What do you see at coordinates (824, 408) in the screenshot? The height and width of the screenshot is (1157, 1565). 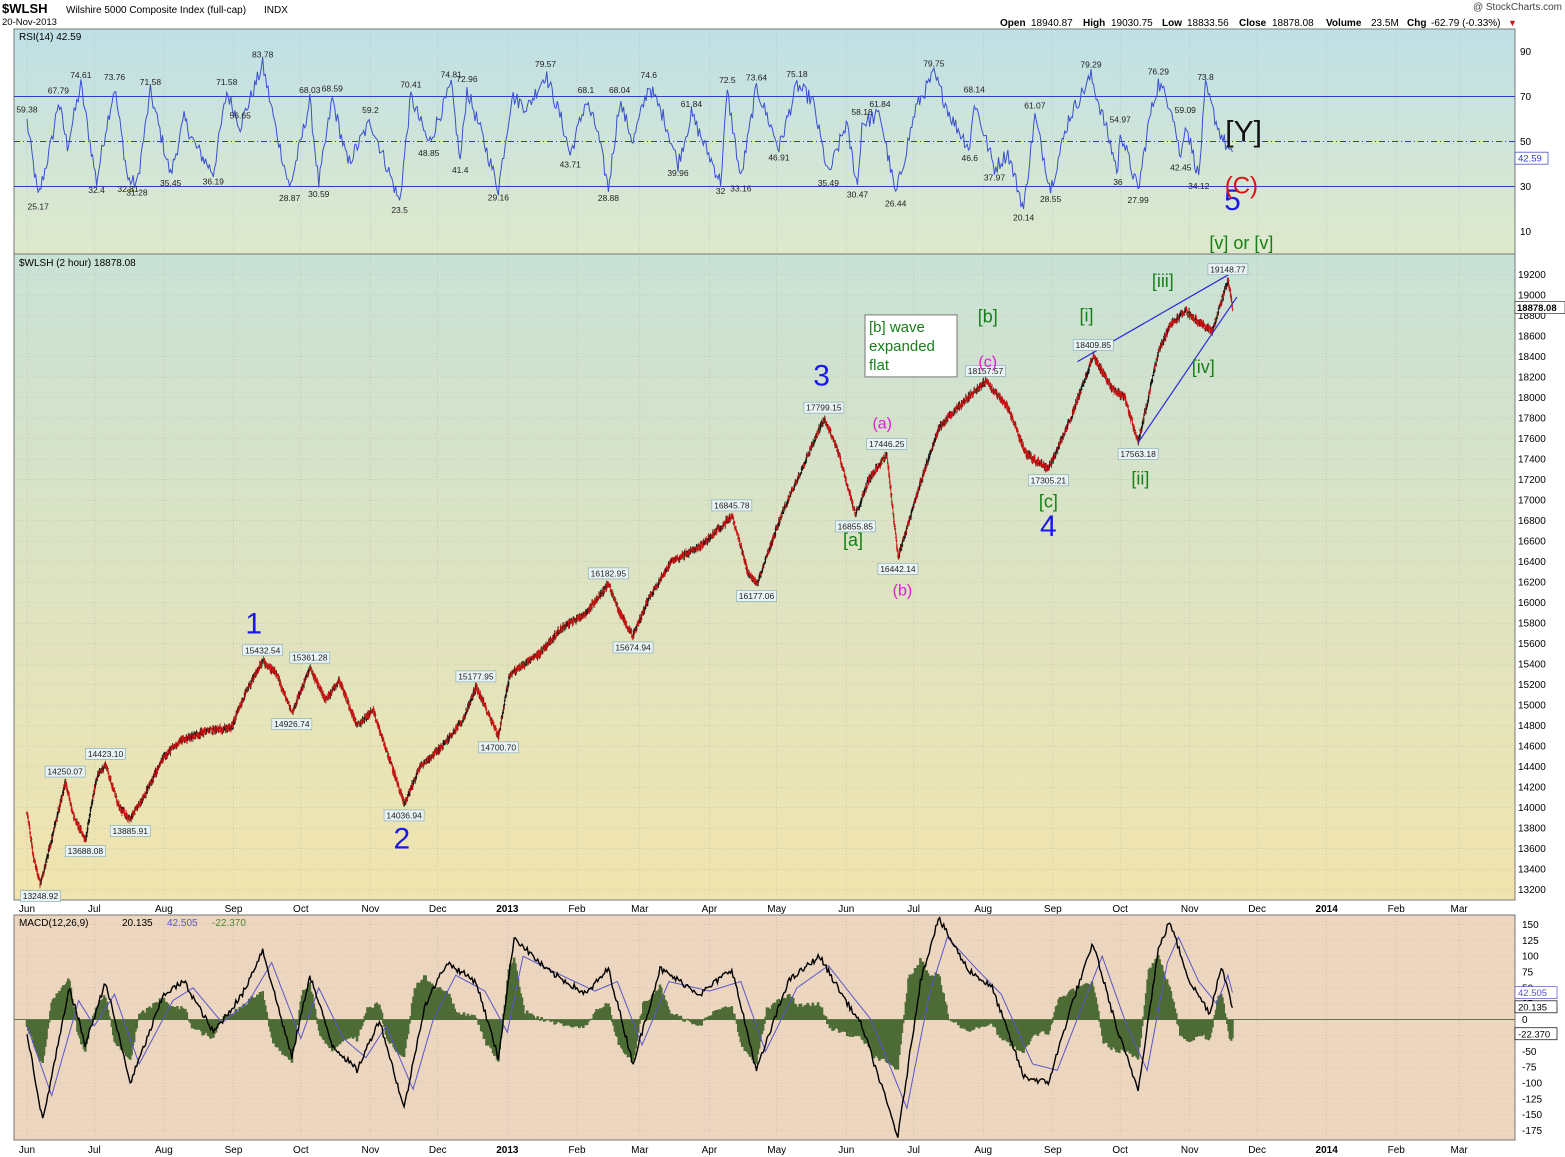 I see `pivot-label: 17799.15` at bounding box center [824, 408].